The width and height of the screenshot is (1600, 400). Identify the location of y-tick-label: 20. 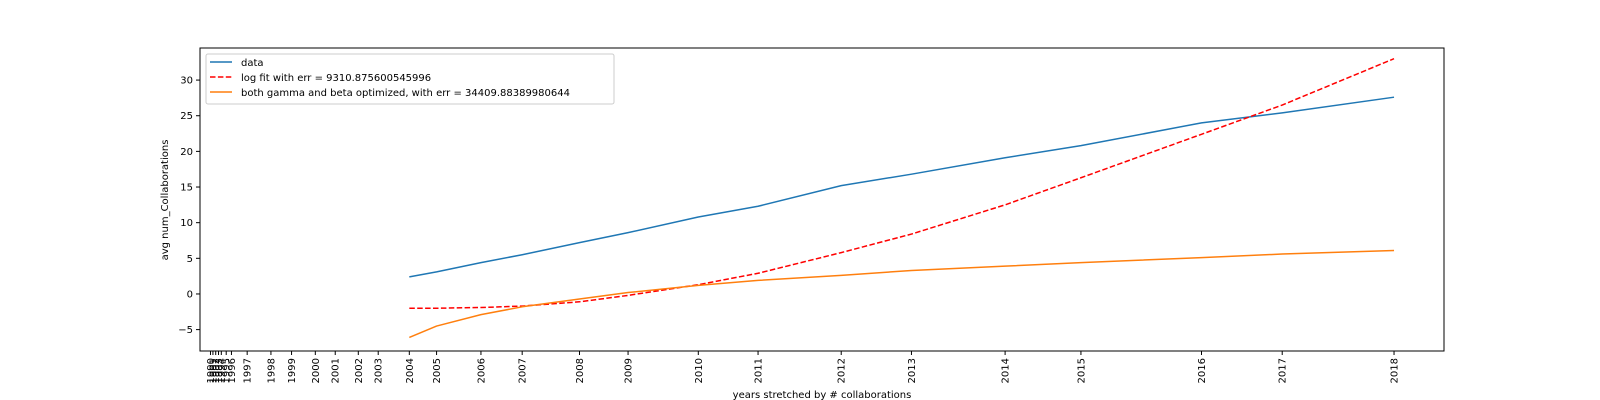
(186, 152).